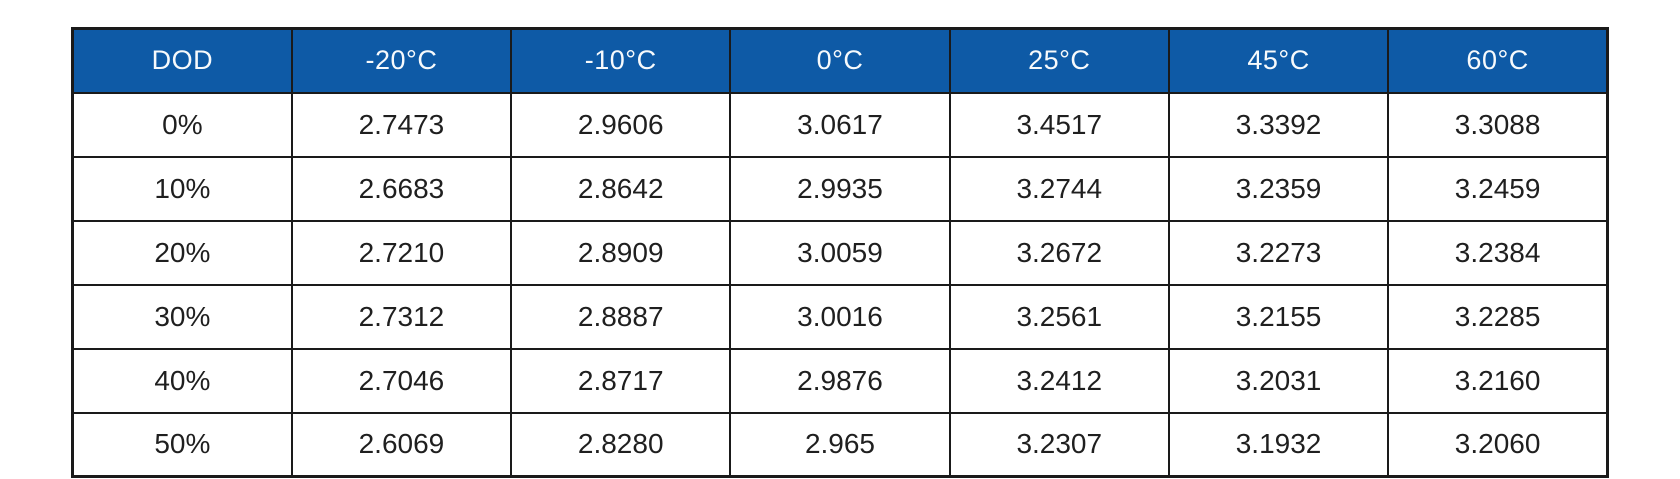 Image resolution: width=1680 pixels, height=479 pixels. Describe the element at coordinates (182, 60) in the screenshot. I see `header-cell: DOD` at that location.